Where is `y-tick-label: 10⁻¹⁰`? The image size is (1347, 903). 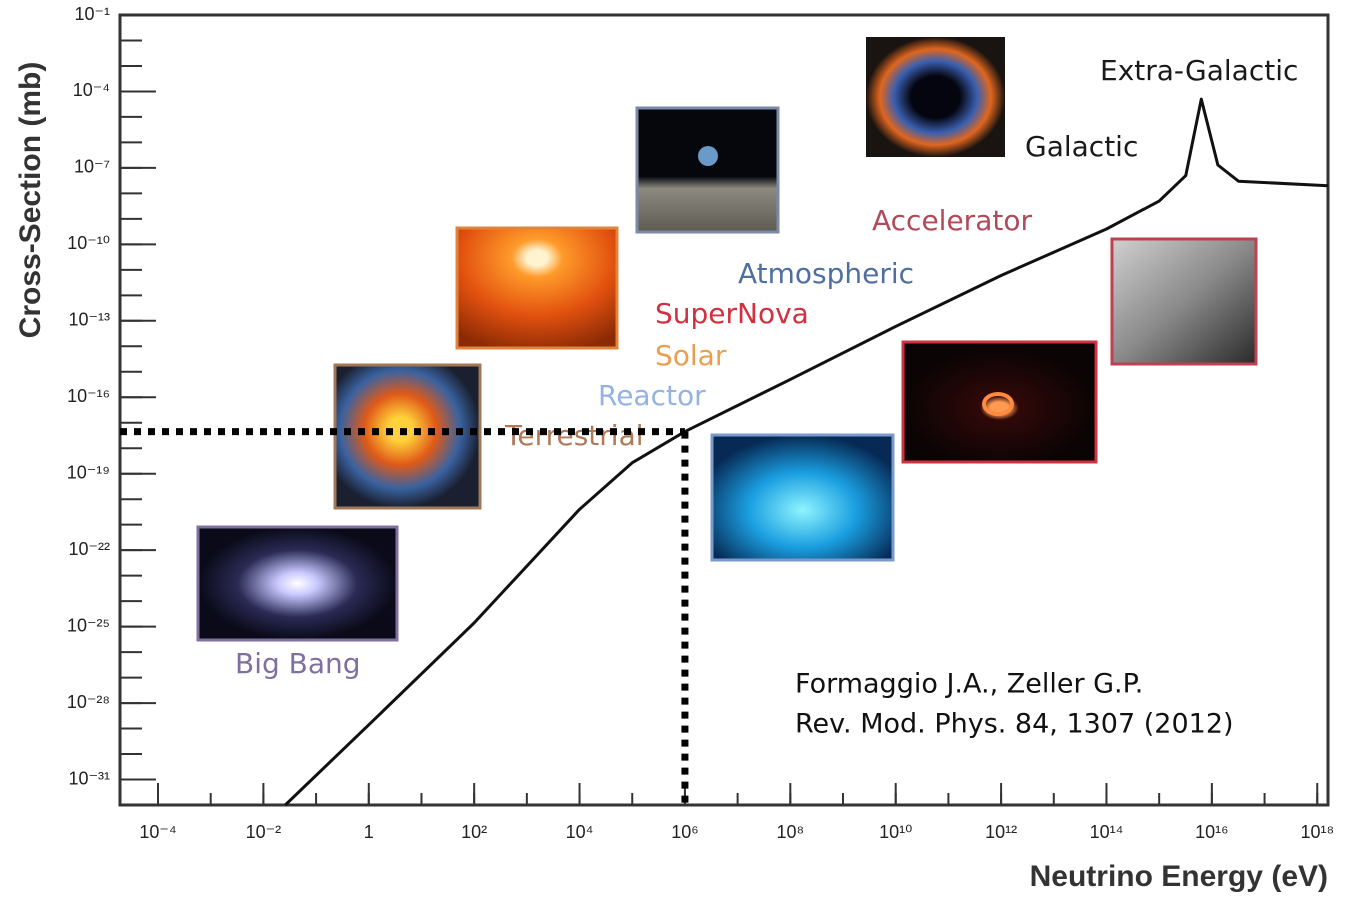
y-tick-label: 10⁻¹⁰ is located at coordinates (88, 243).